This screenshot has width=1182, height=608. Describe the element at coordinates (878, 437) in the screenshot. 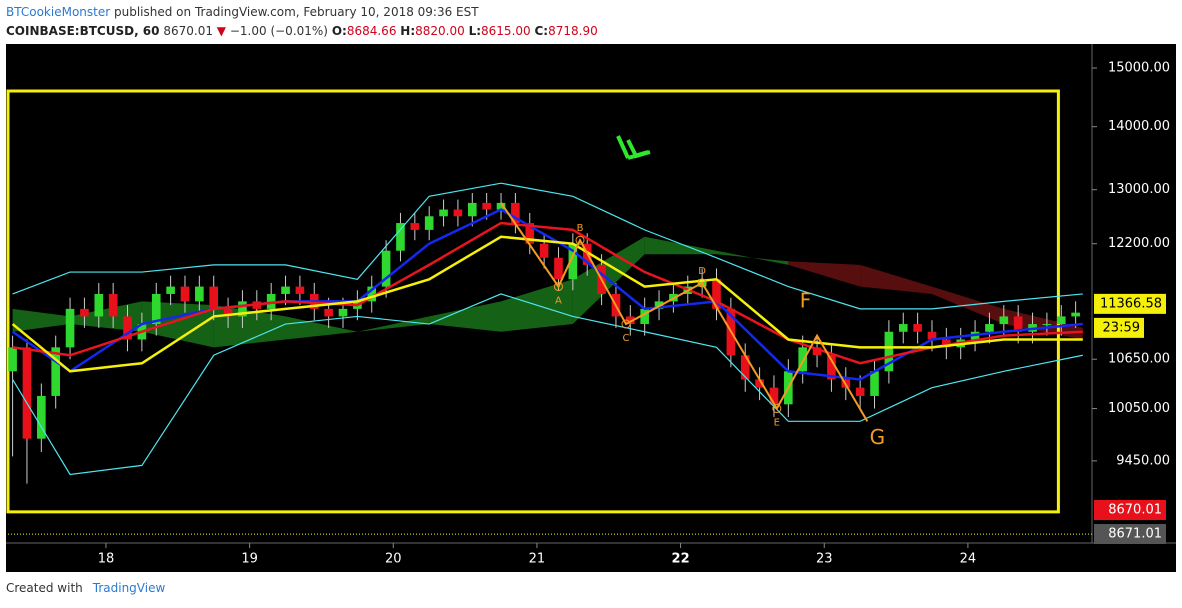

I see `annotation: G` at that location.